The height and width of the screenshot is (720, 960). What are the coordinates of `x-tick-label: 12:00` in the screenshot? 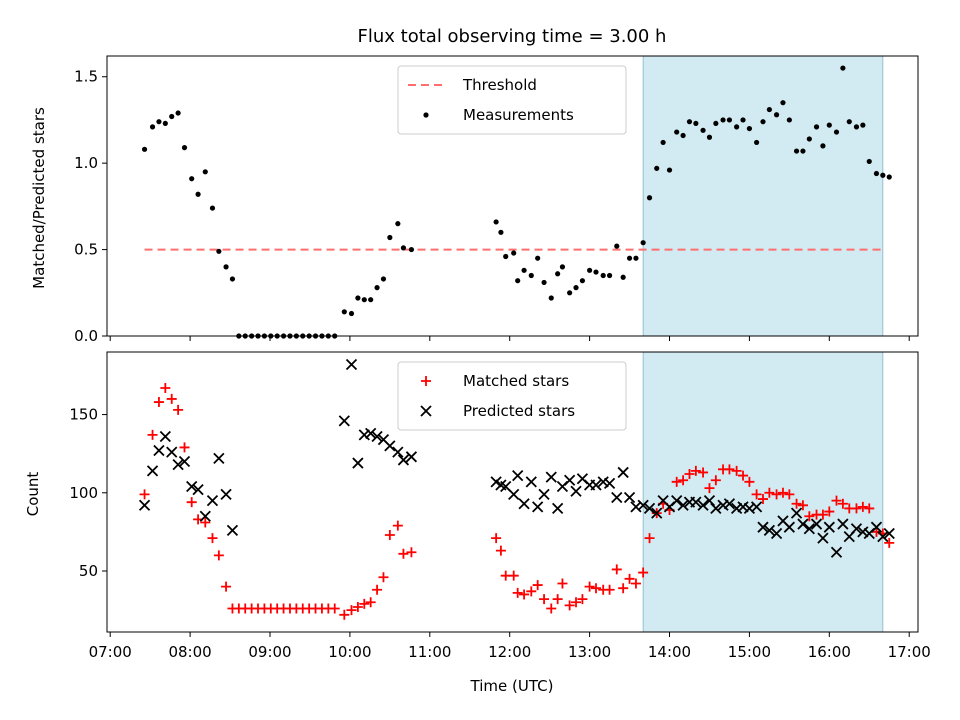 It's located at (509, 652).